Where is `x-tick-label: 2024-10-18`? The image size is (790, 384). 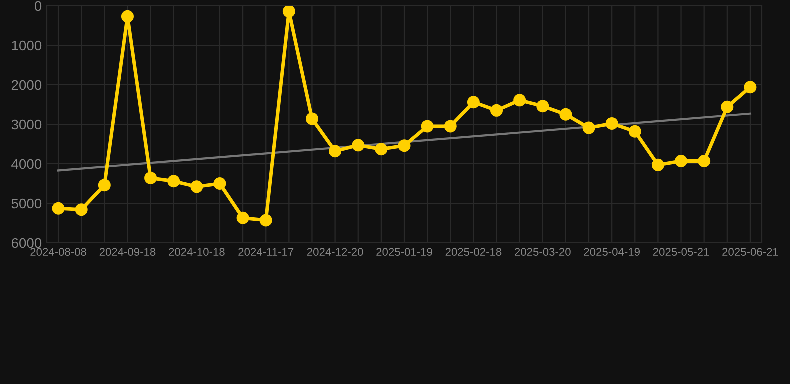 x-tick-label: 2024-10-18 is located at coordinates (197, 252).